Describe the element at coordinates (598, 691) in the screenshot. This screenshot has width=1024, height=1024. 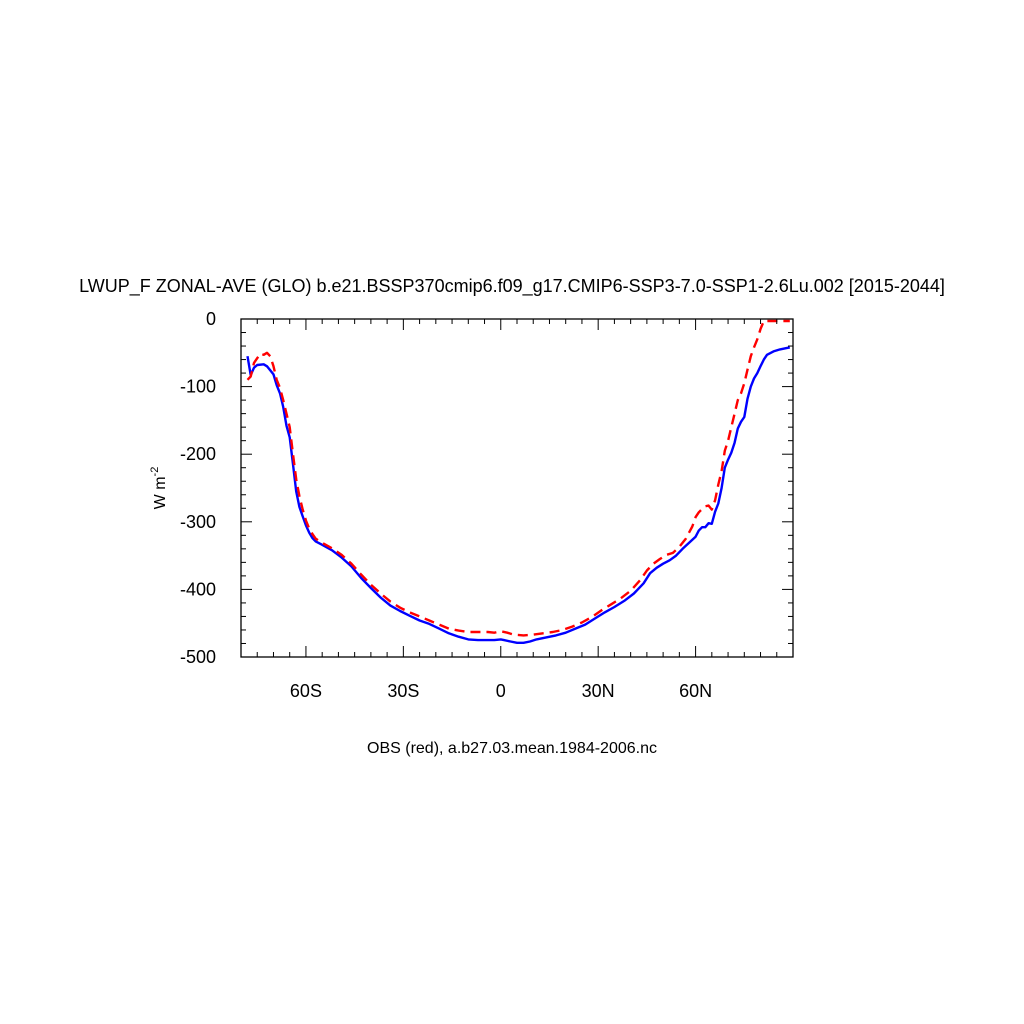
I see `x-tick-label: 30N` at that location.